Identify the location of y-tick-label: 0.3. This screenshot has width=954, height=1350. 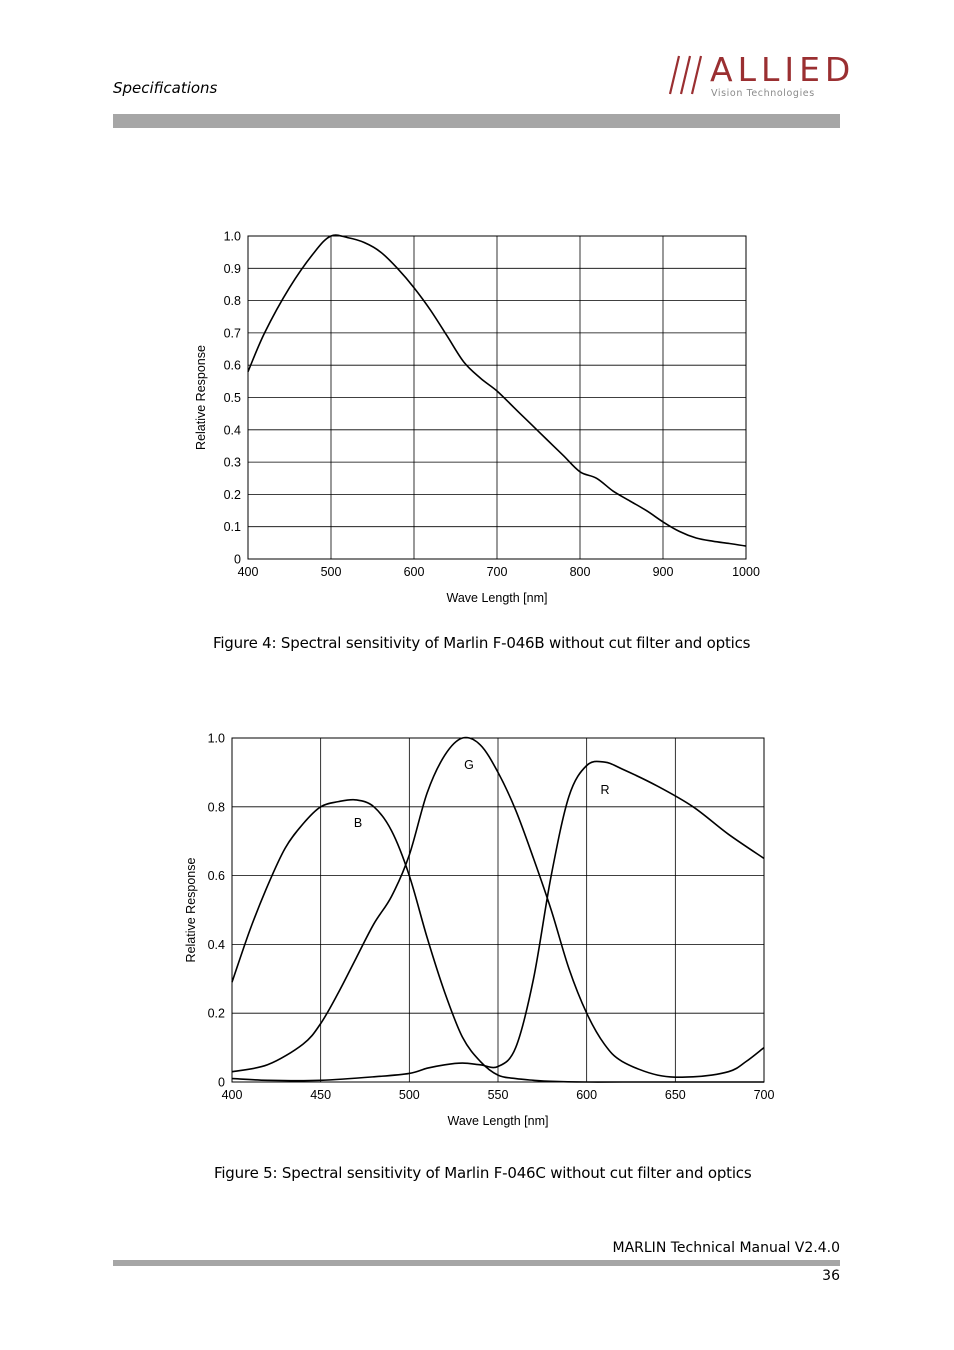
(232, 463).